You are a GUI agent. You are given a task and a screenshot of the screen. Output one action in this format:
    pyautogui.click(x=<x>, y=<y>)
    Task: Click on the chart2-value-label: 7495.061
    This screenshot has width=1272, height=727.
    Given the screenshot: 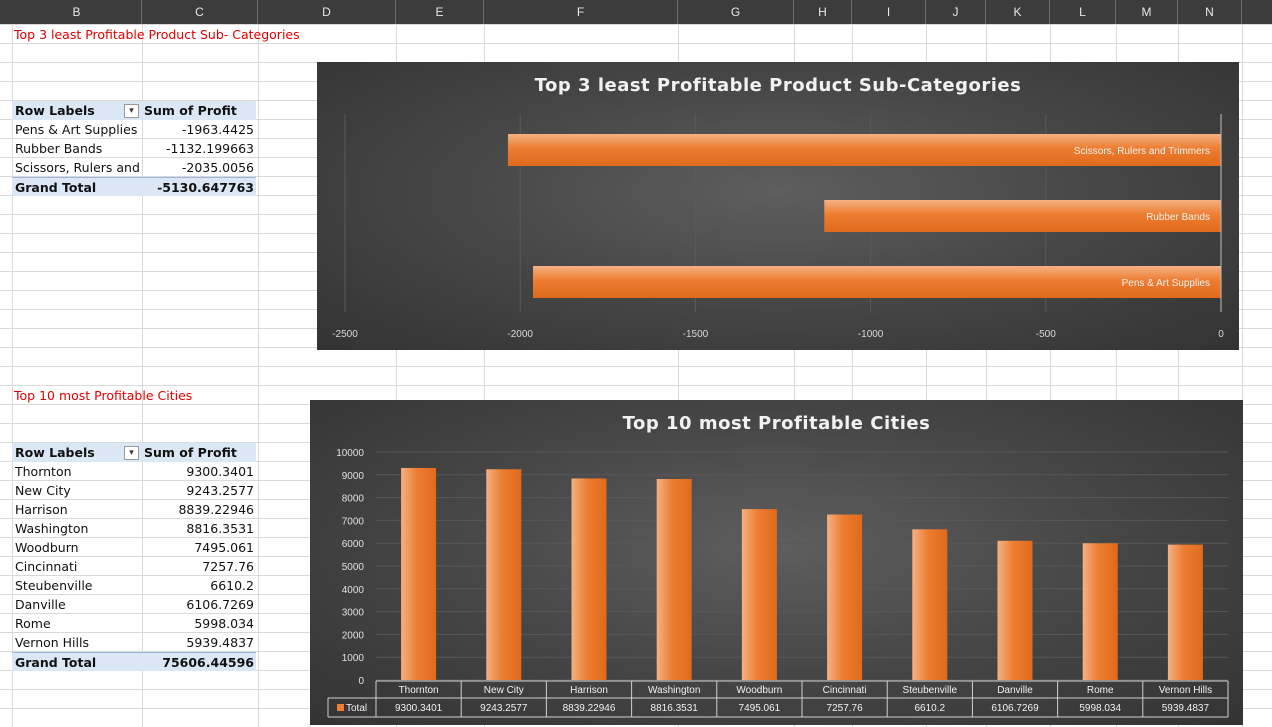 What is the action you would take?
    pyautogui.click(x=760, y=708)
    